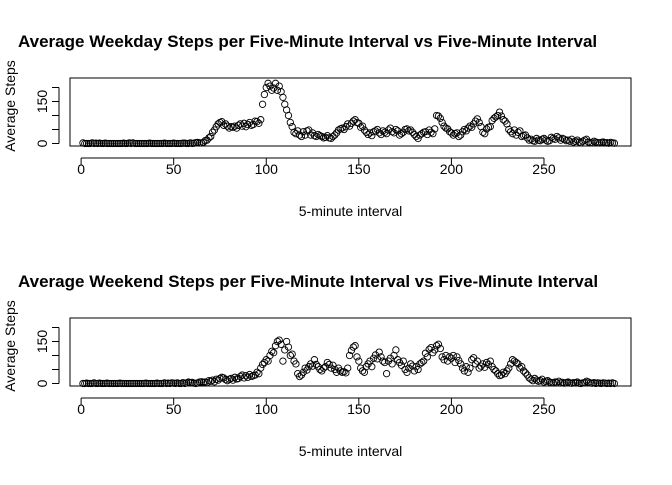 The image size is (672, 485). What do you see at coordinates (348, 362) in the screenshot?
I see `weekend-points` at bounding box center [348, 362].